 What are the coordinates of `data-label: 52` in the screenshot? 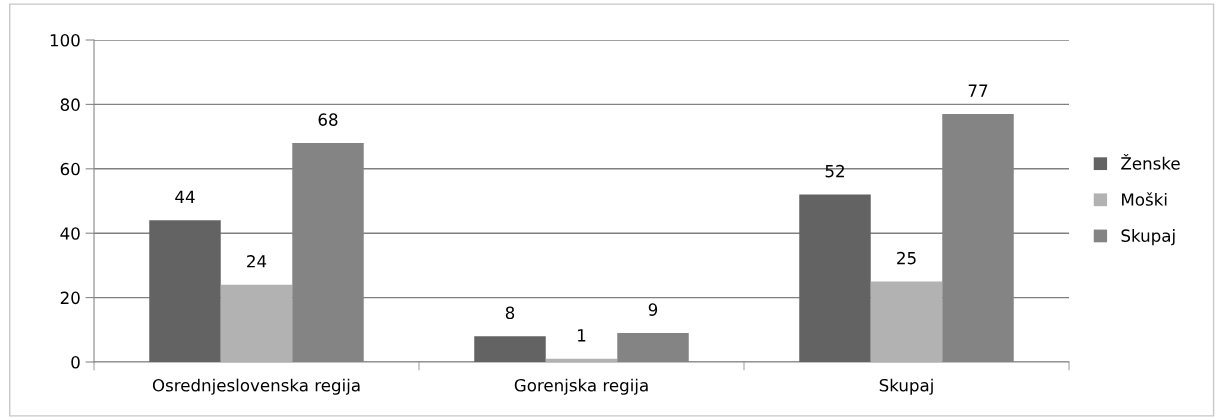 It's located at (834, 171).